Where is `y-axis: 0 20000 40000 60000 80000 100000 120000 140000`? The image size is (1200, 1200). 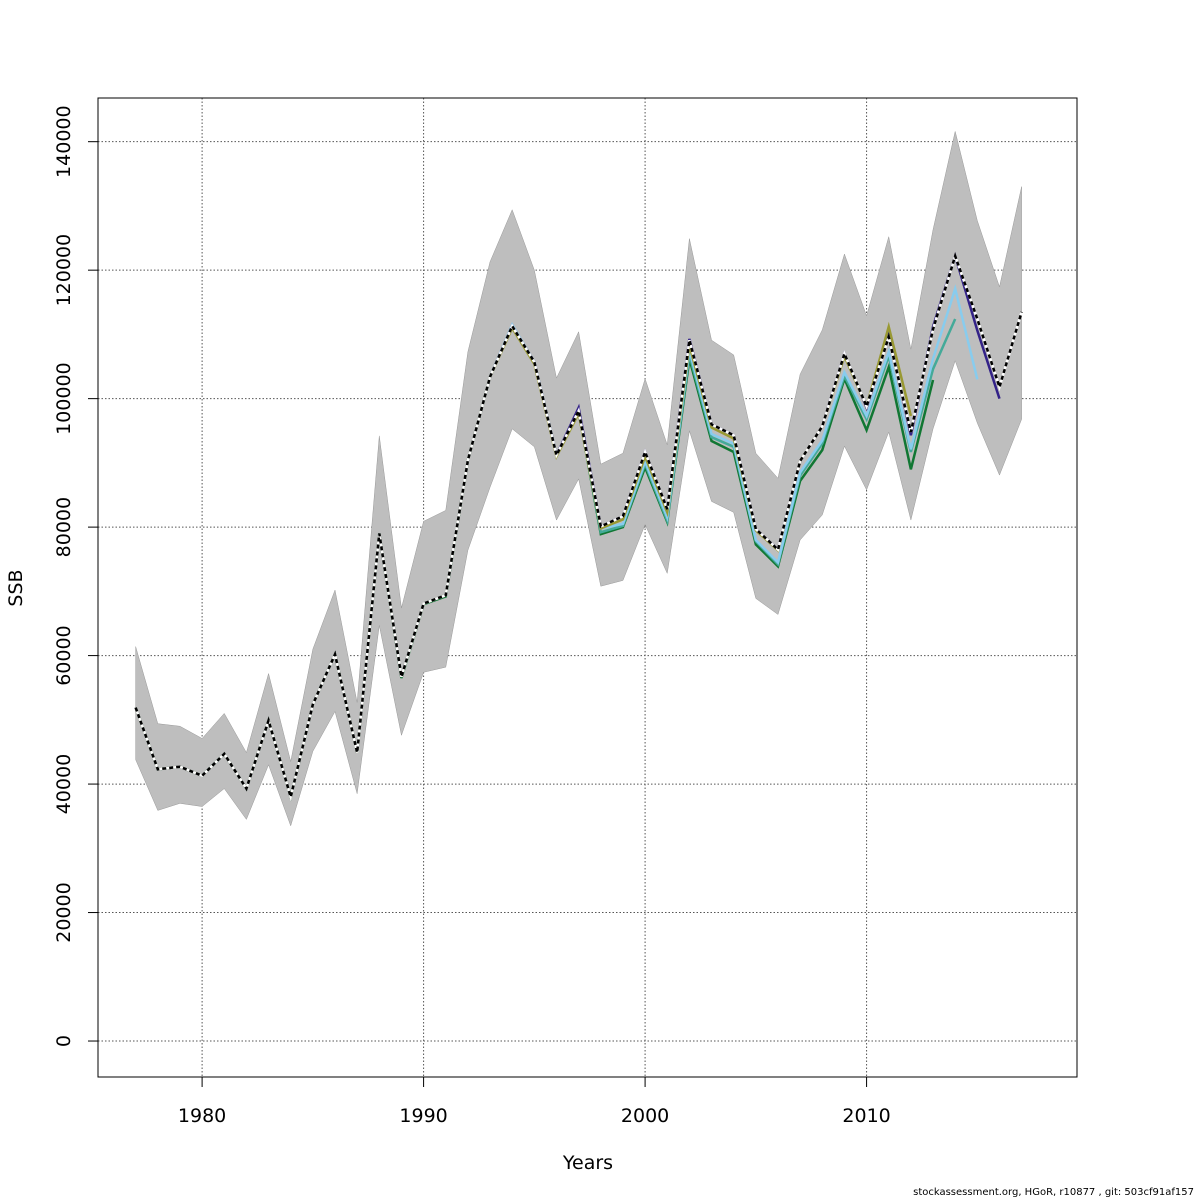 y-axis: 0 20000 40000 60000 80000 100000 120000 140000 is located at coordinates (75, 576).